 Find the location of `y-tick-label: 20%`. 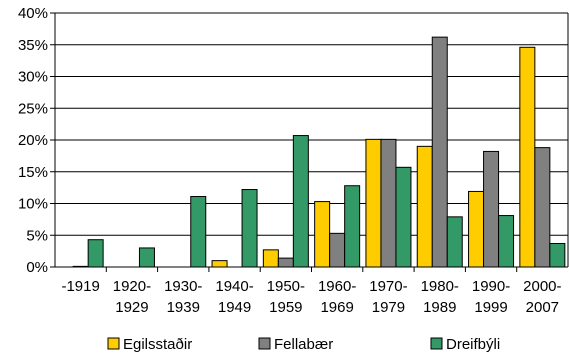

y-tick-label: 20% is located at coordinates (33, 140).